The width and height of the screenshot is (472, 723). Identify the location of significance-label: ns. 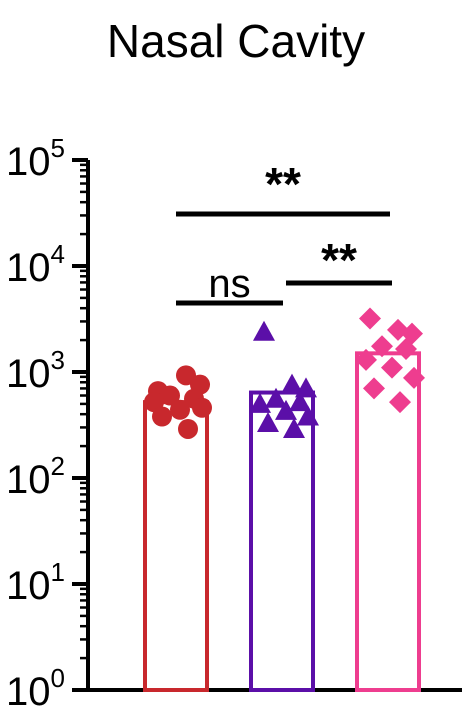
(229, 284).